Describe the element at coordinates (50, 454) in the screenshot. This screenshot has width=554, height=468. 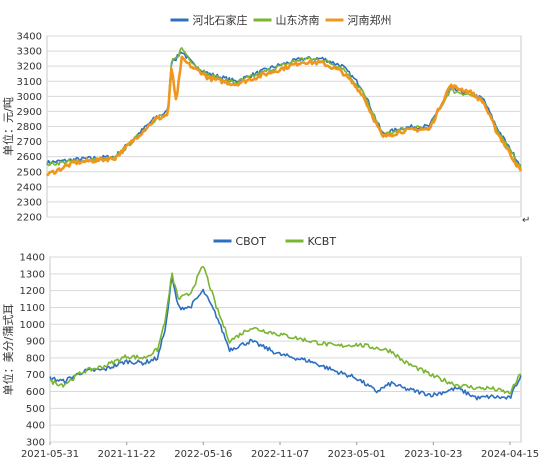
I see `x-tick-label: 2021-05-31` at that location.